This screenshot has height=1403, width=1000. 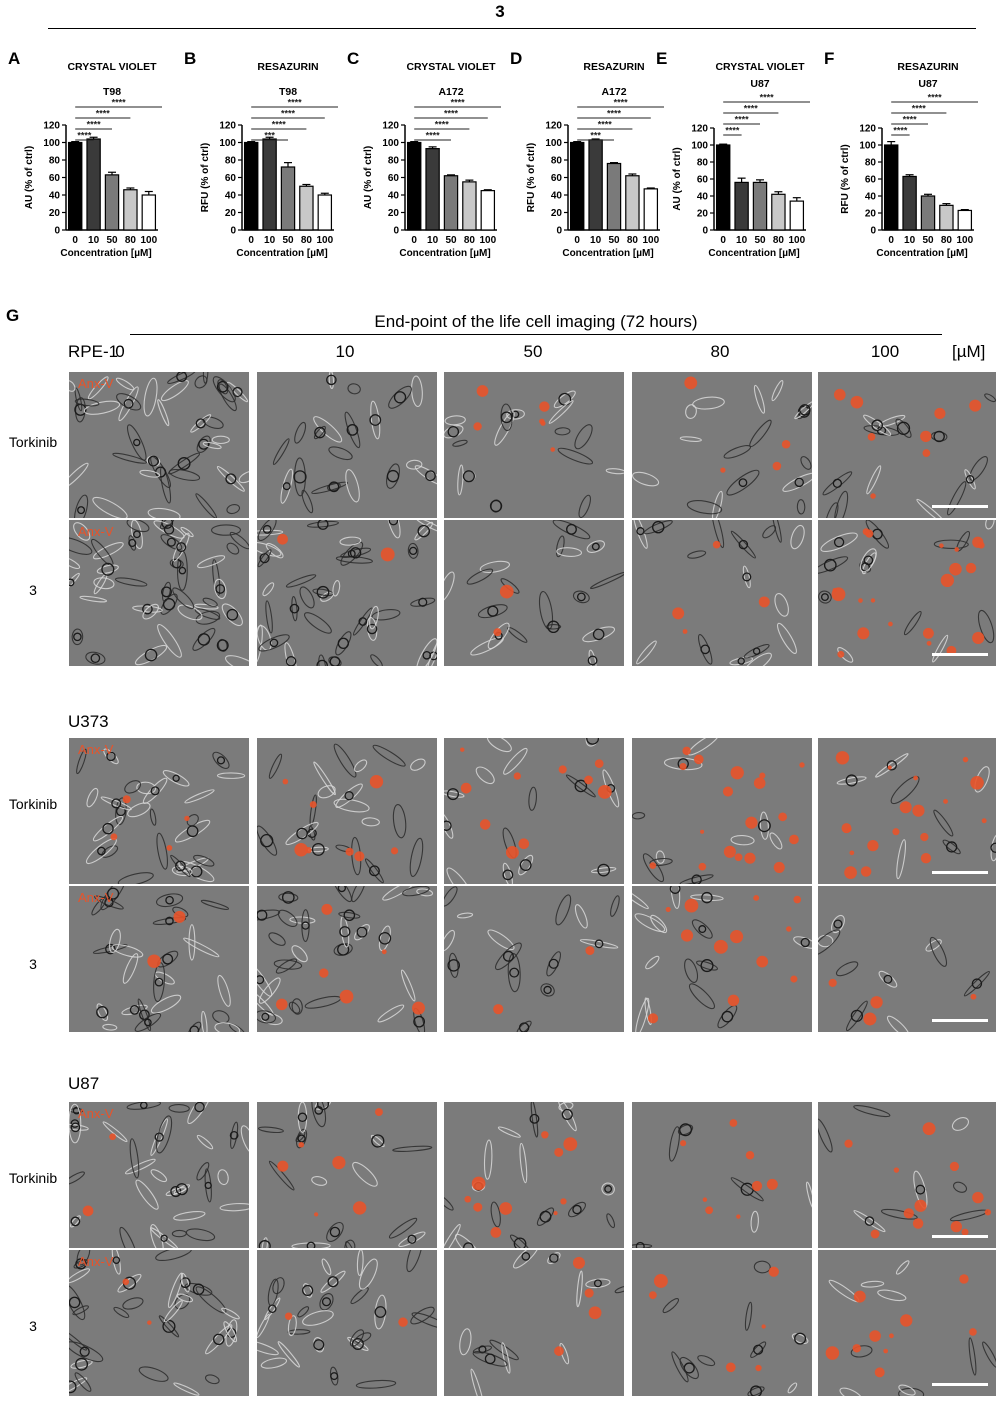 I want to click on row-label-u373-torkinib: Torkinib, so click(x=33, y=804).